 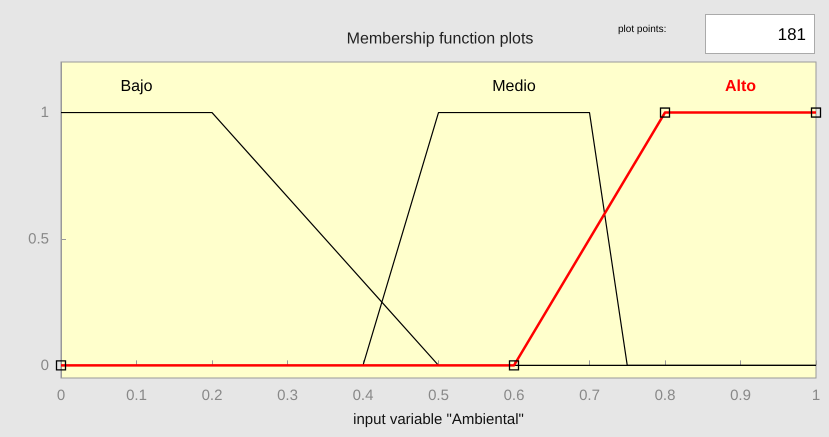 I want to click on y-tick-label: 1, so click(x=44, y=113).